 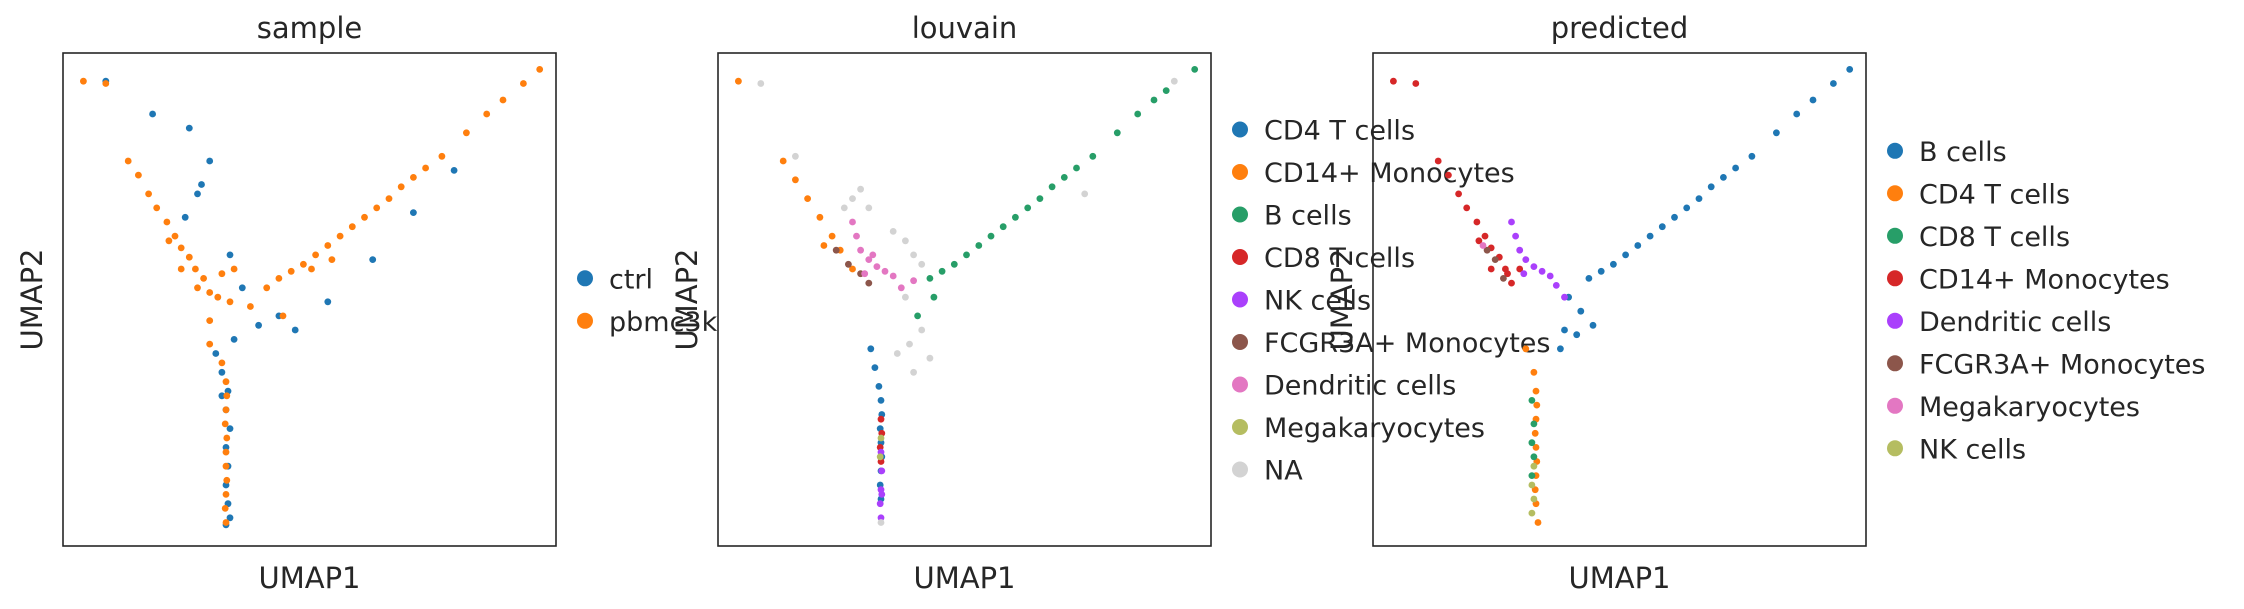 What do you see at coordinates (687, 299) in the screenshot?
I see `y-axis-label: UMAP2` at bounding box center [687, 299].